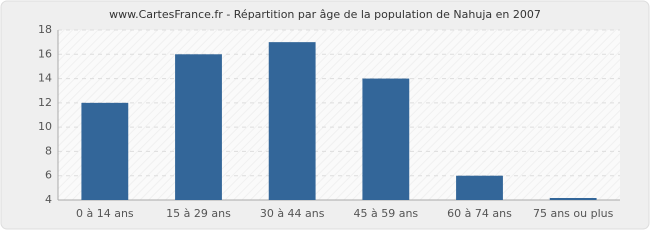 Image resolution: width=650 pixels, height=240 pixels. Describe the element at coordinates (45, 53) in the screenshot. I see `y-tick-label: 16` at that location.